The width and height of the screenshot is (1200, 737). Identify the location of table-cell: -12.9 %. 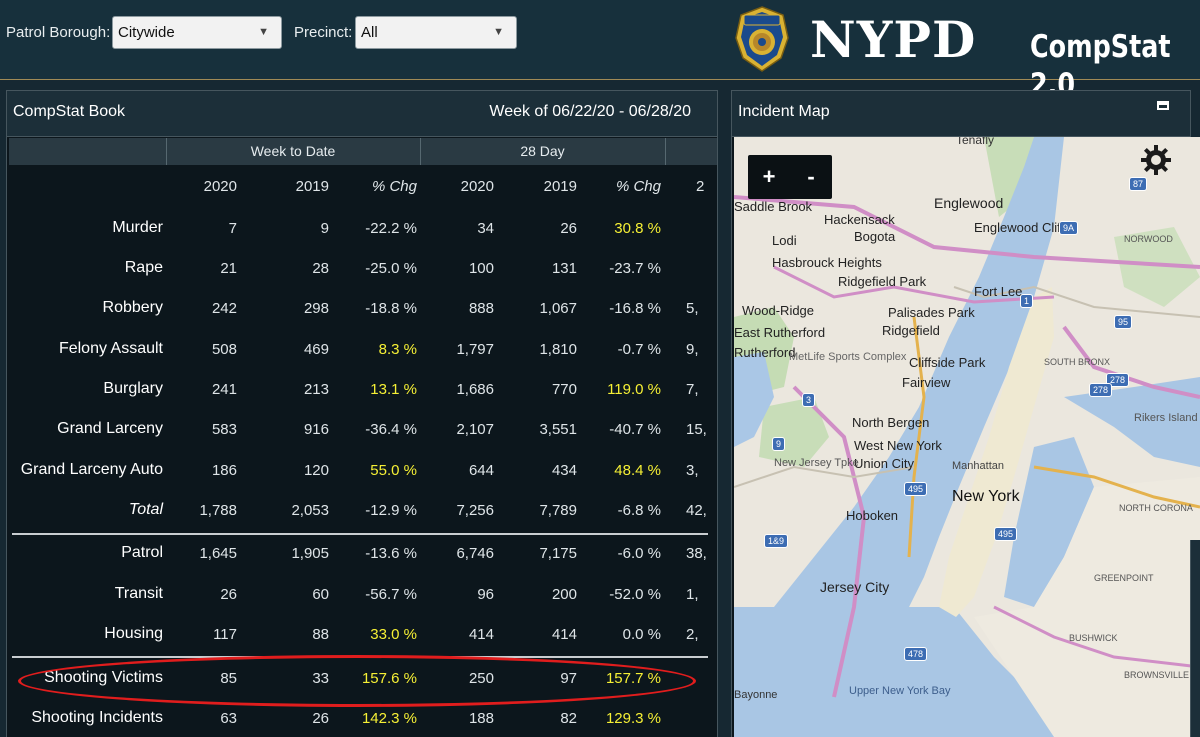
(391, 510).